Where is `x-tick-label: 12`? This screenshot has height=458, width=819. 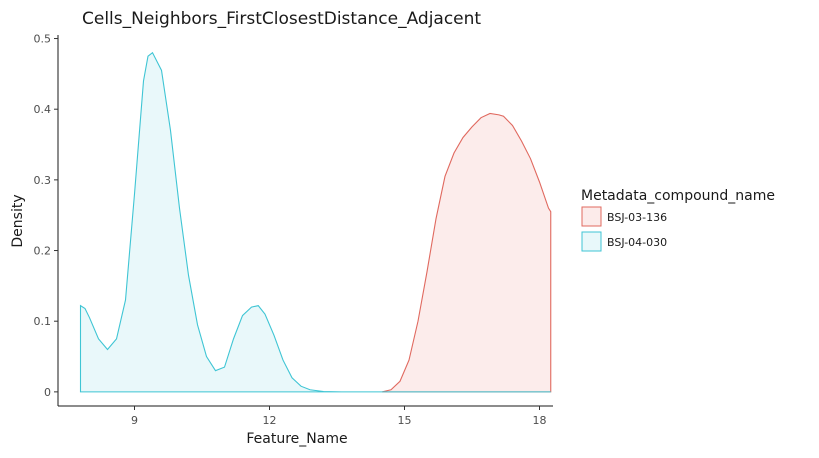
x-tick-label: 12 is located at coordinates (270, 420).